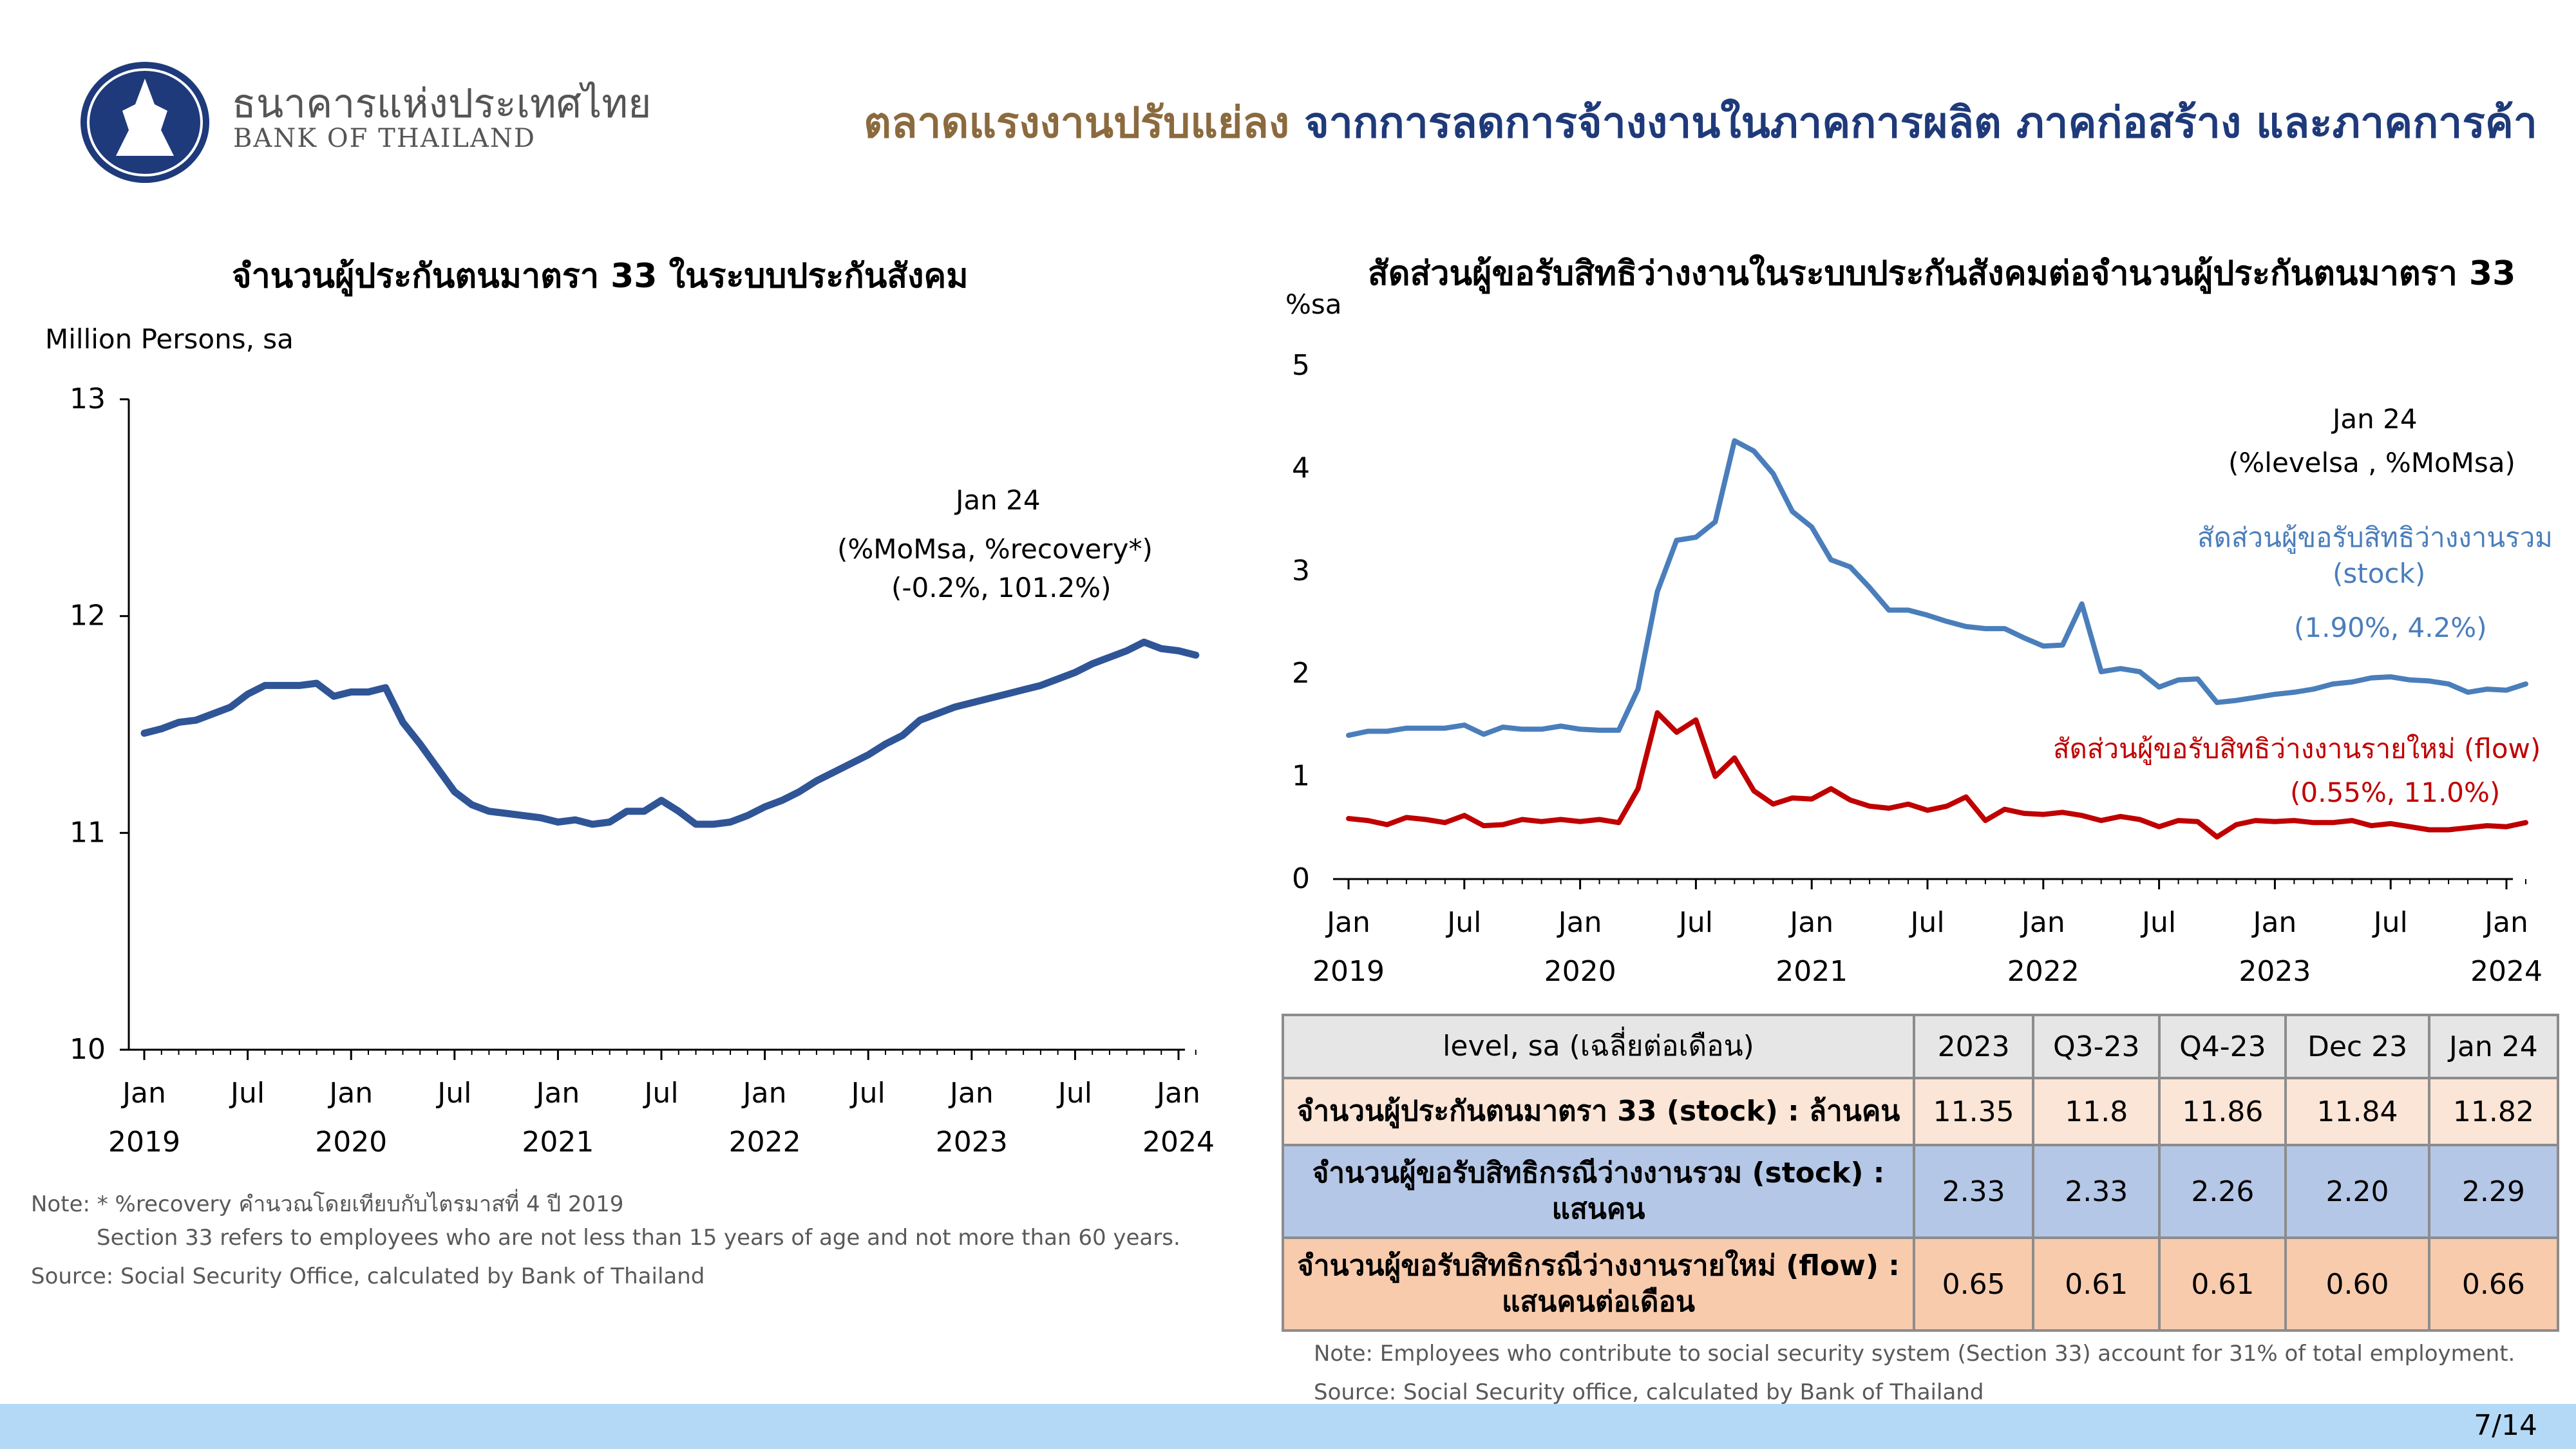  What do you see at coordinates (2357, 1046) in the screenshot?
I see `table-header-cell: Dec 23` at bounding box center [2357, 1046].